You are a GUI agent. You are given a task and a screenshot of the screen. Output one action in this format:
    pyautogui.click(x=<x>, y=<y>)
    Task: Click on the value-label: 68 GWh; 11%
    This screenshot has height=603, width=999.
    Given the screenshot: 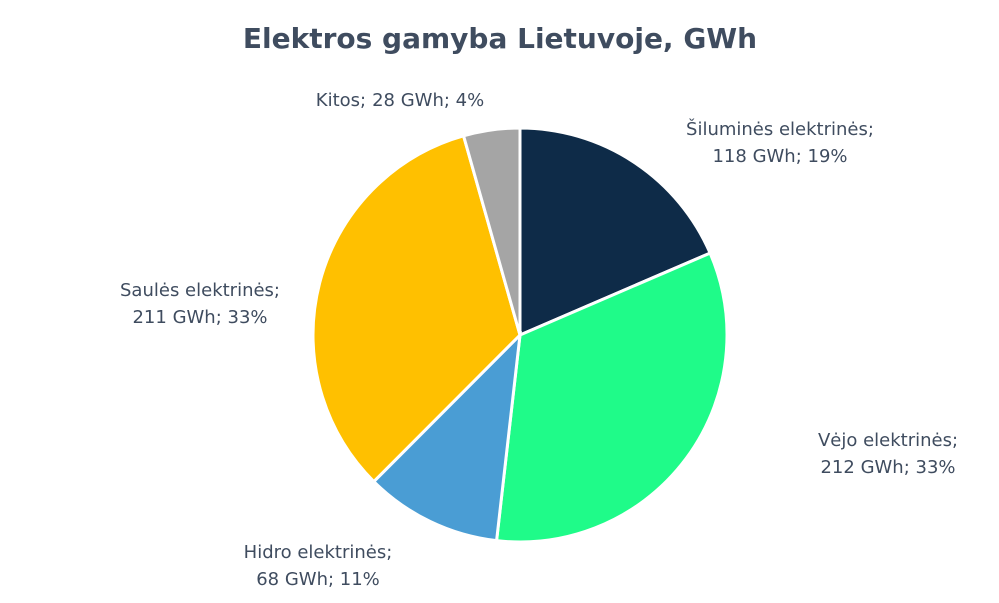 What is the action you would take?
    pyautogui.click(x=318, y=579)
    